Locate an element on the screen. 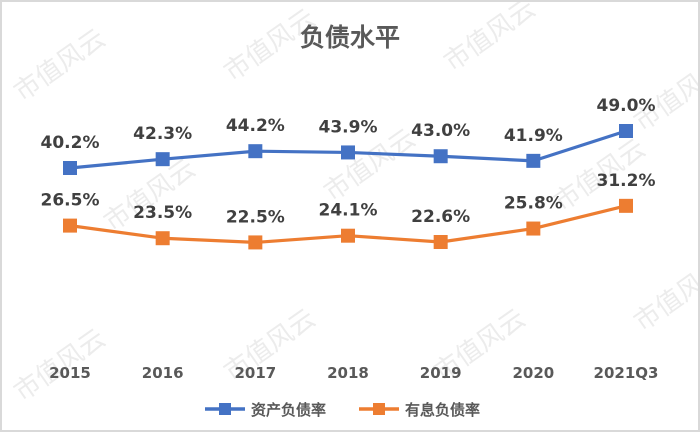 This screenshot has height=432, width=700. x-axis: 2015 2016 2017 2018 2019 2020 2021Q3 is located at coordinates (353, 373).